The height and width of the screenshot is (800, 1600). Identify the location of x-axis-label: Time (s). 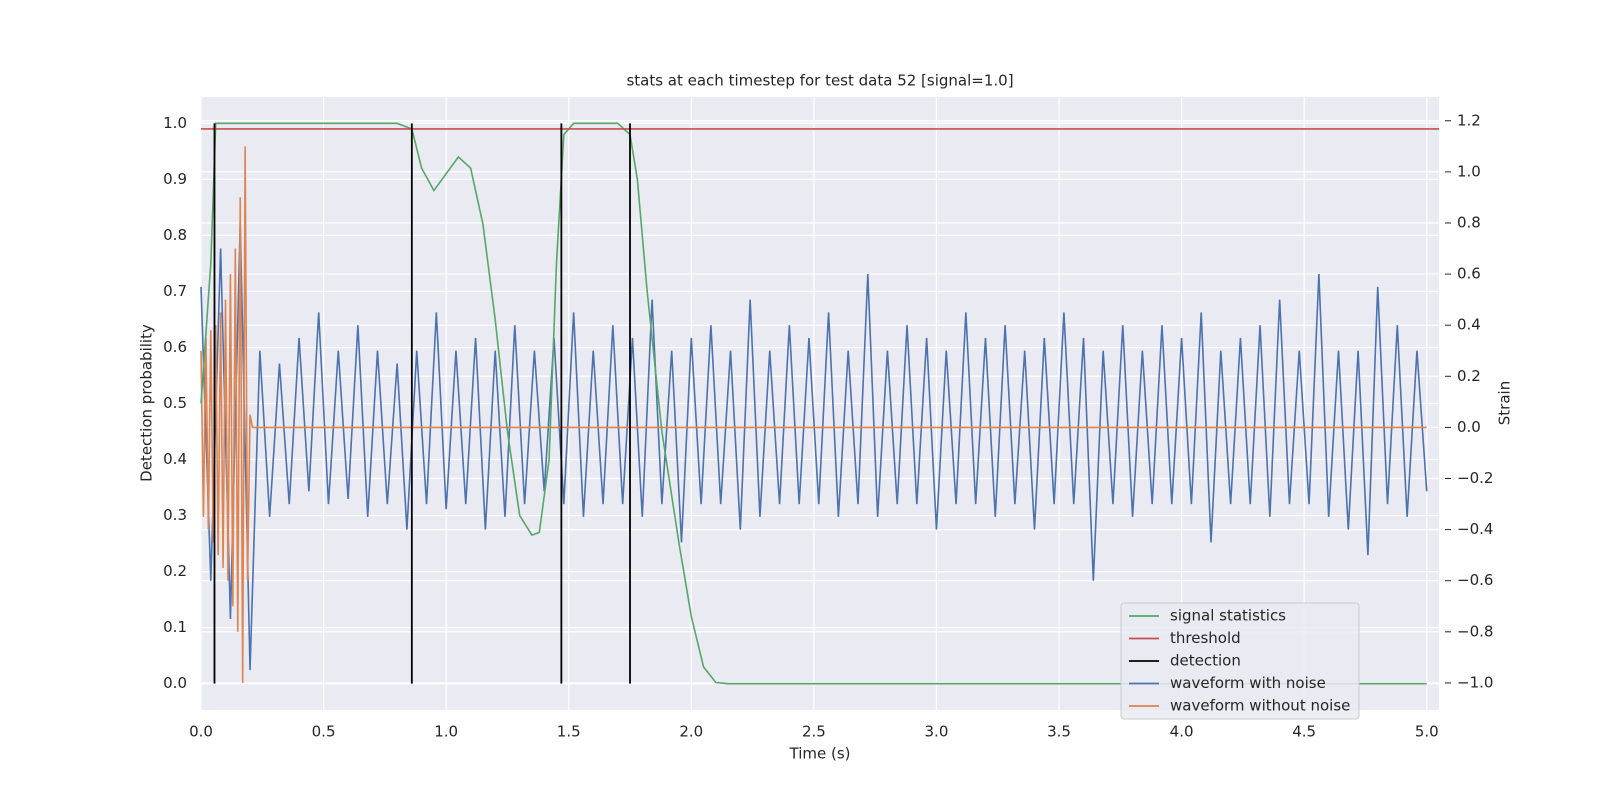
(820, 754).